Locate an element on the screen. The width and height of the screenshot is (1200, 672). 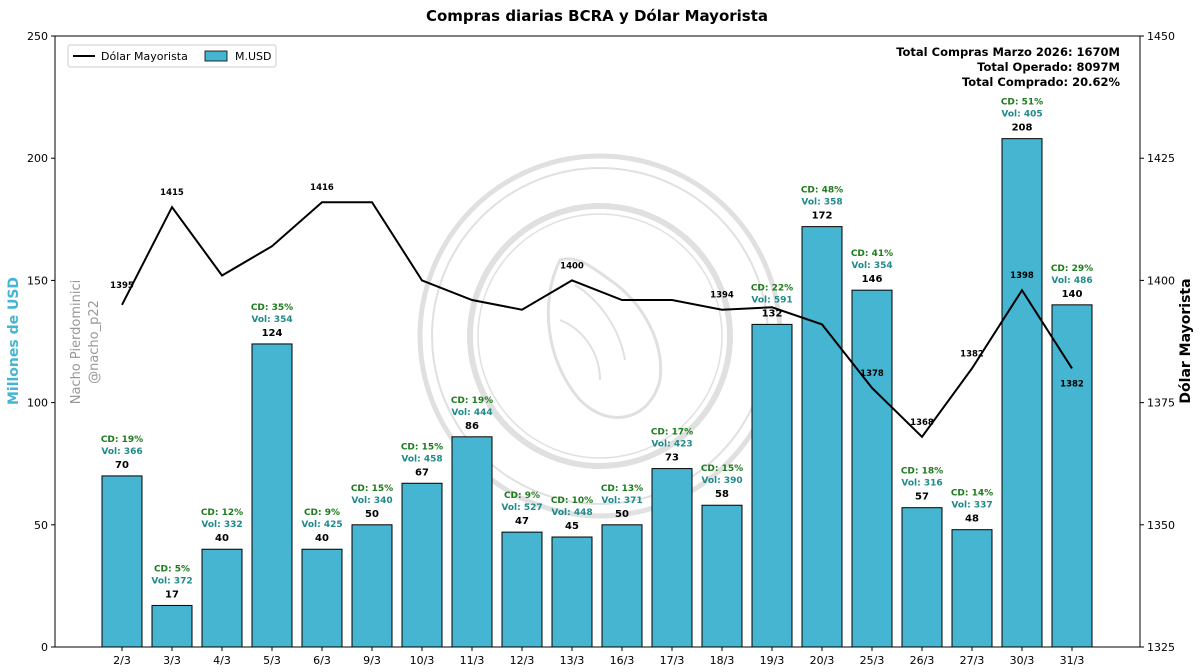
left-tick-label: 250 is located at coordinates (37, 36).